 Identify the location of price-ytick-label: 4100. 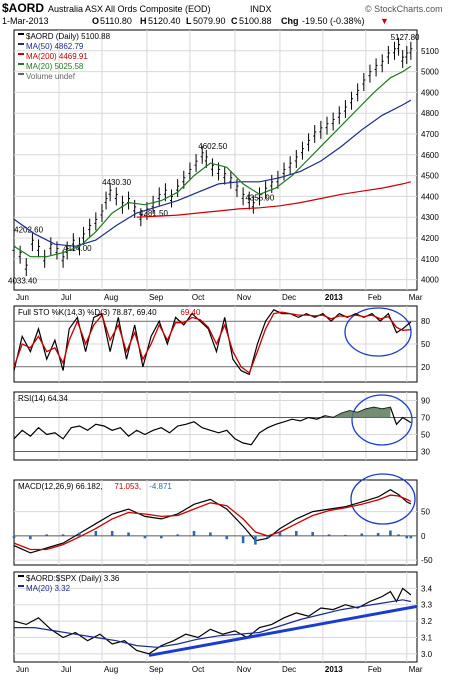
(430, 259).